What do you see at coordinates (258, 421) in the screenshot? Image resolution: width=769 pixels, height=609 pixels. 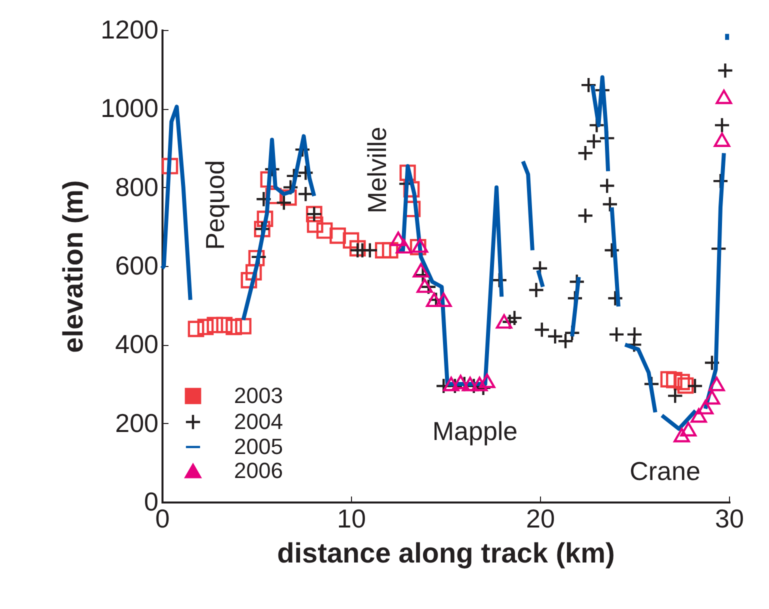 I see `legend-label: 2004` at bounding box center [258, 421].